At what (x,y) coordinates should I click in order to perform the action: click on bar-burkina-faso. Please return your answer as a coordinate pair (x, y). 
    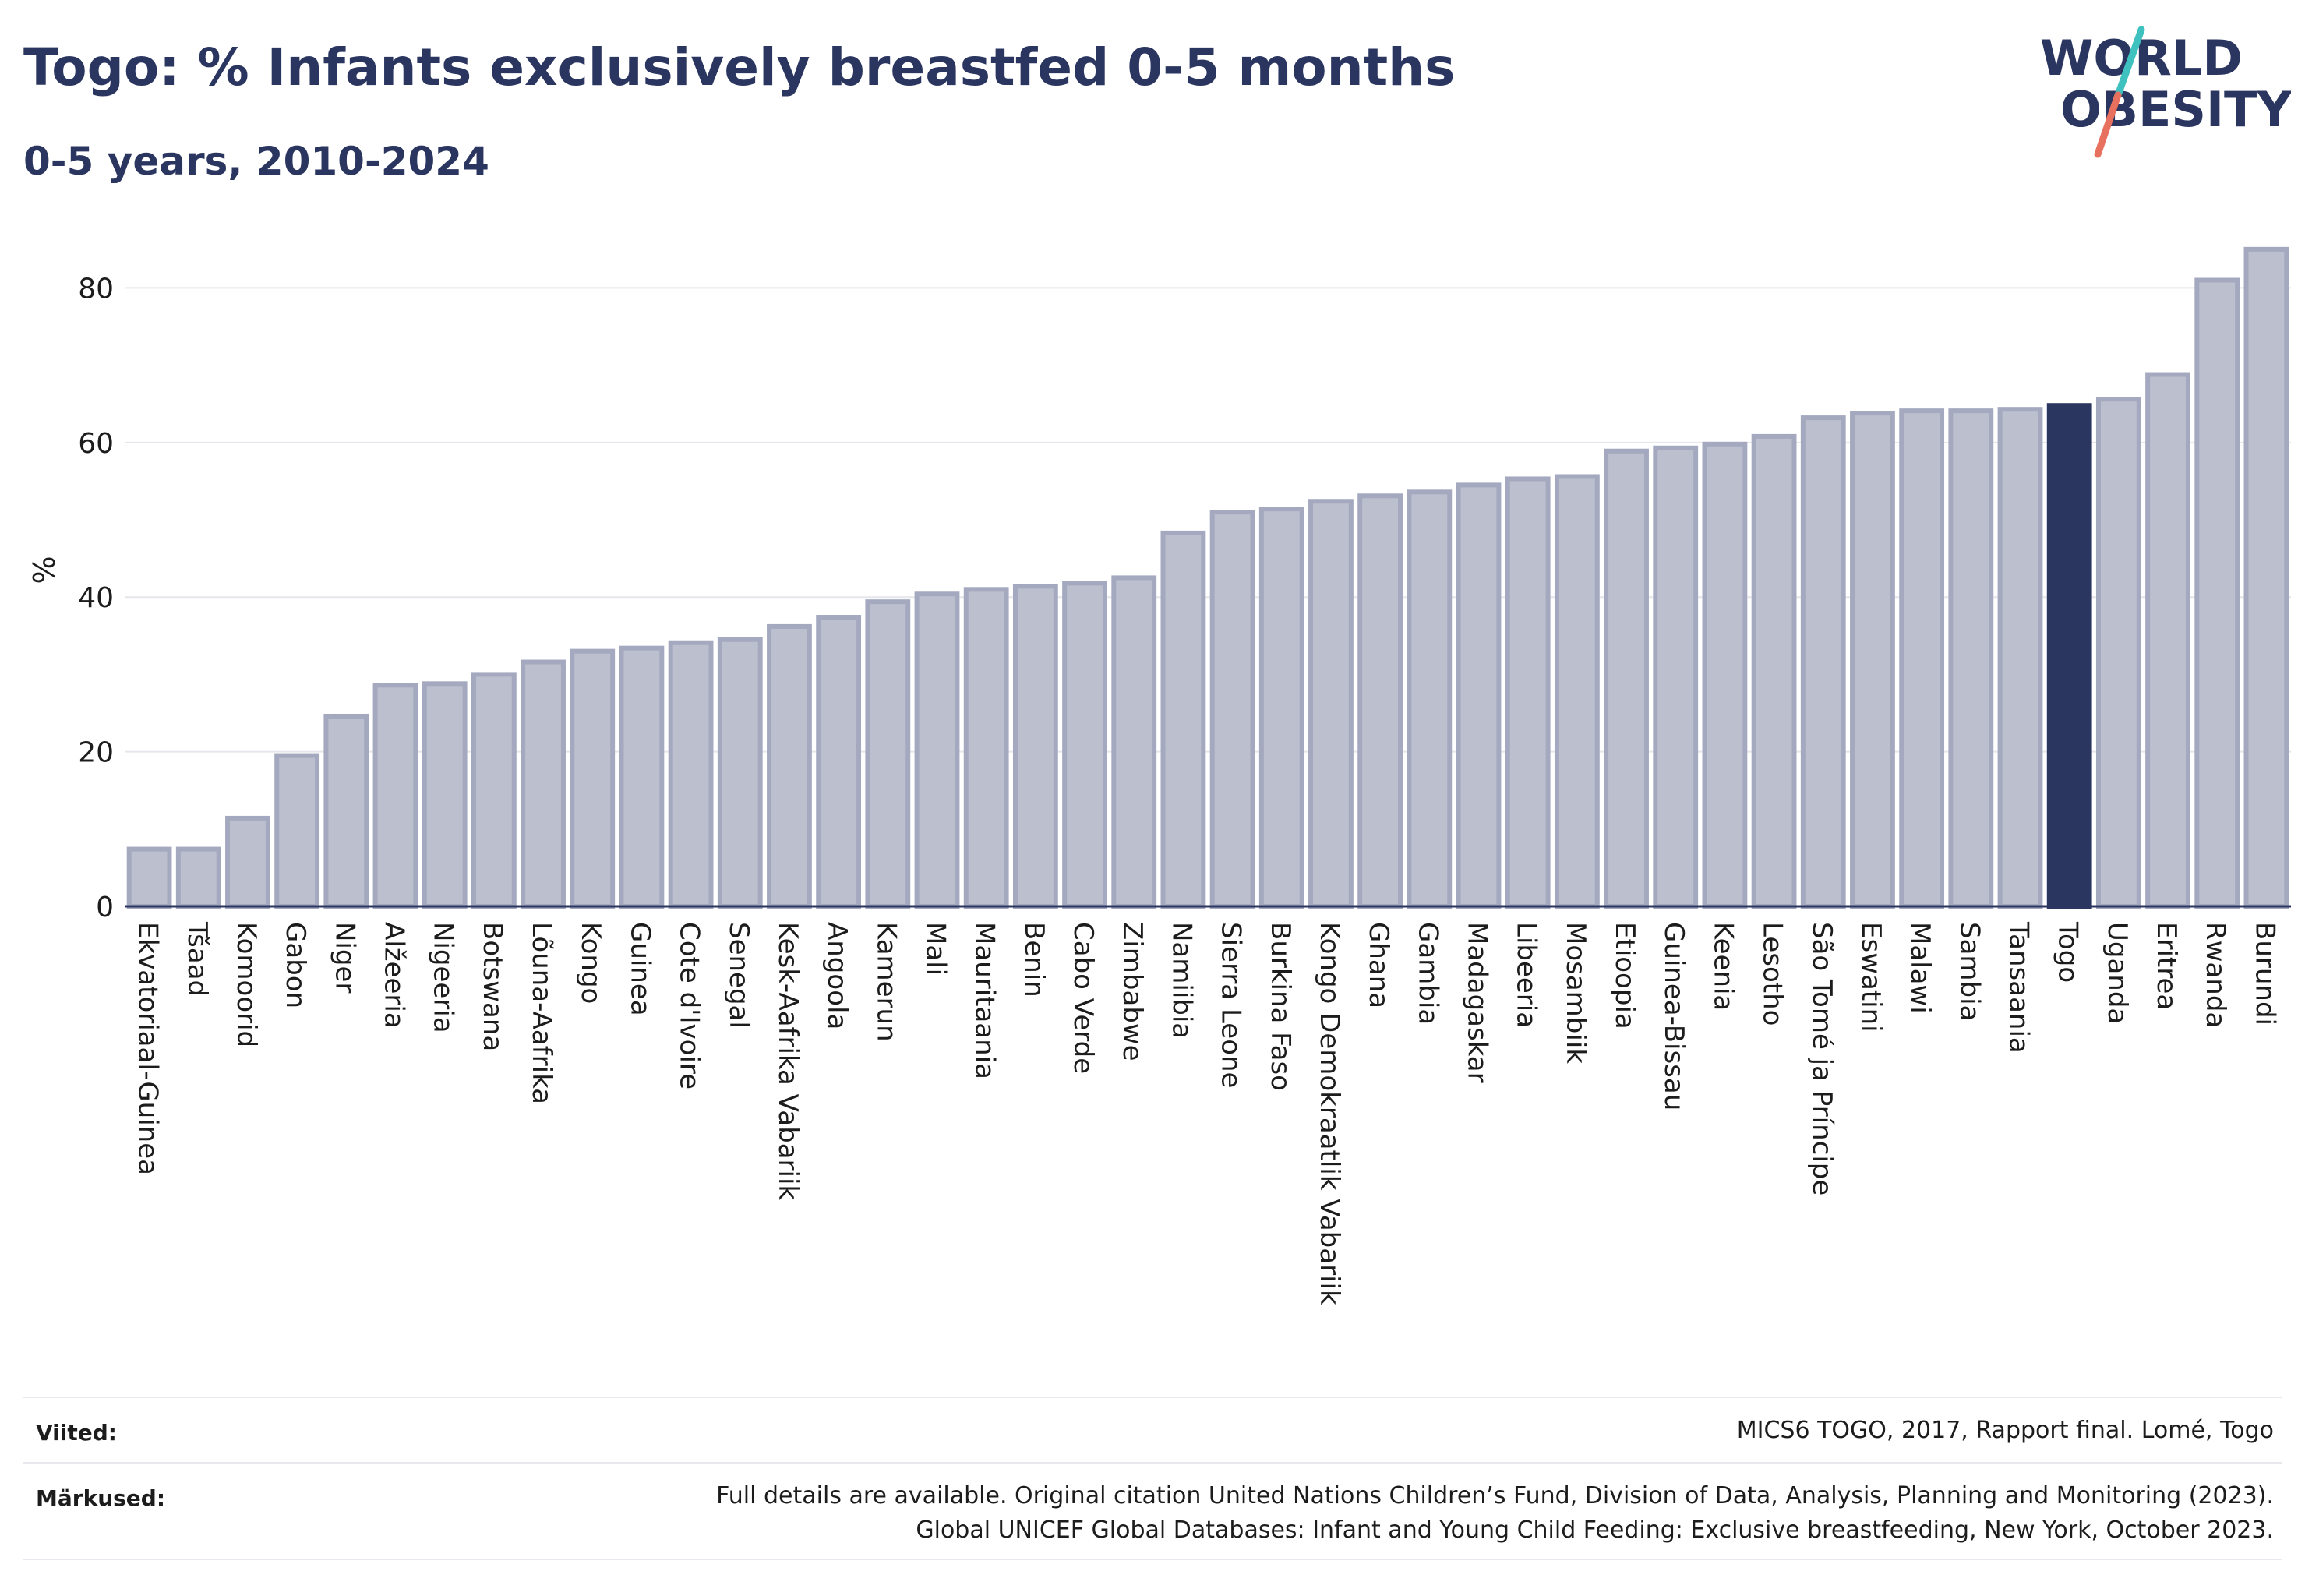
    Looking at the image, I should click on (1281, 708).